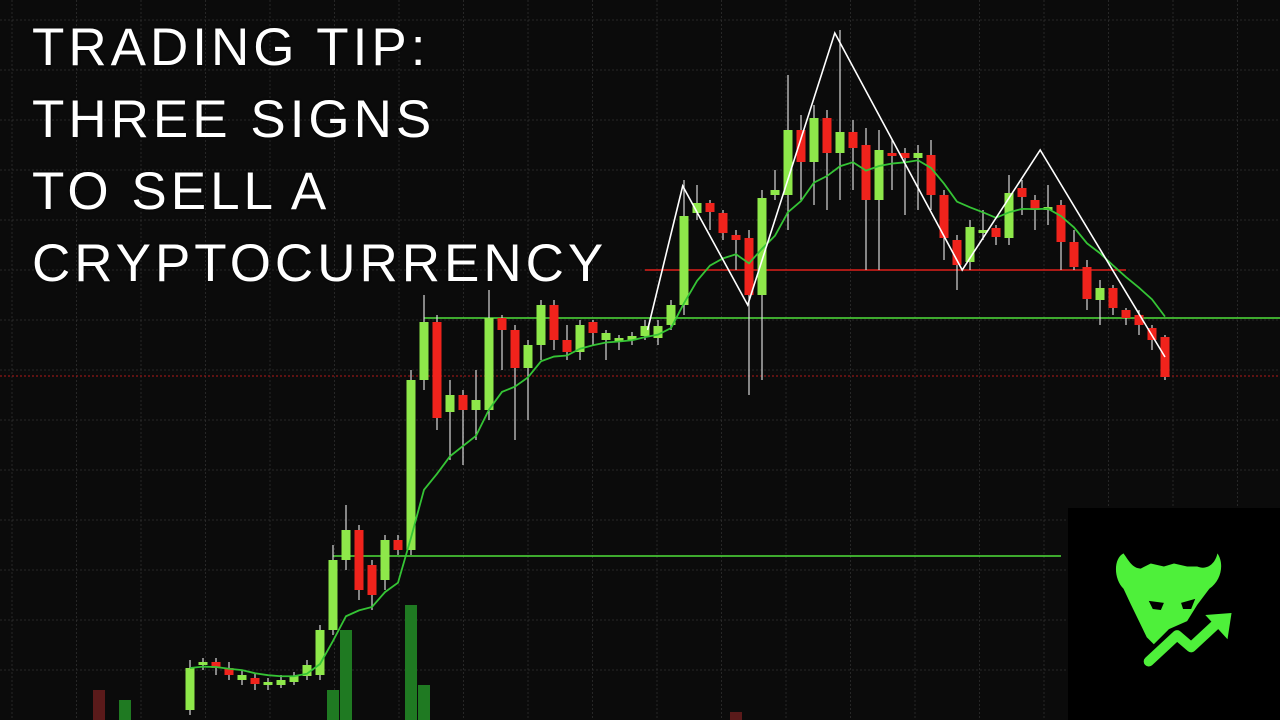 Image resolution: width=1280 pixels, height=720 pixels. I want to click on bull-head-with-rising-arrow-icon, so click(1173, 610).